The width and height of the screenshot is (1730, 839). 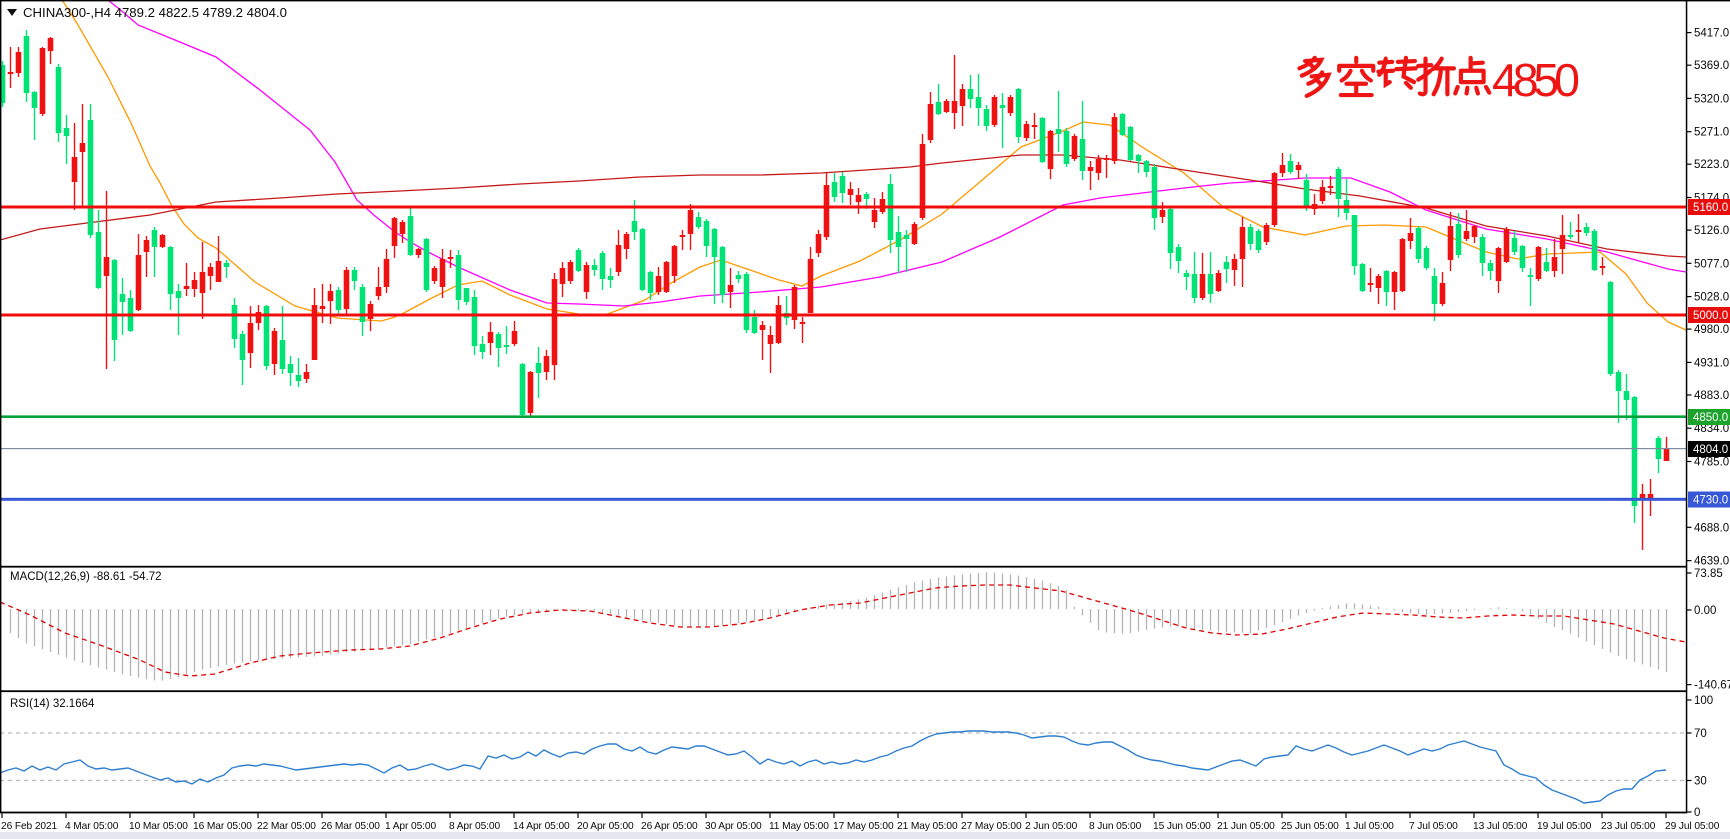 I want to click on svg-text: 26 Mar 05:00, so click(x=350, y=826).